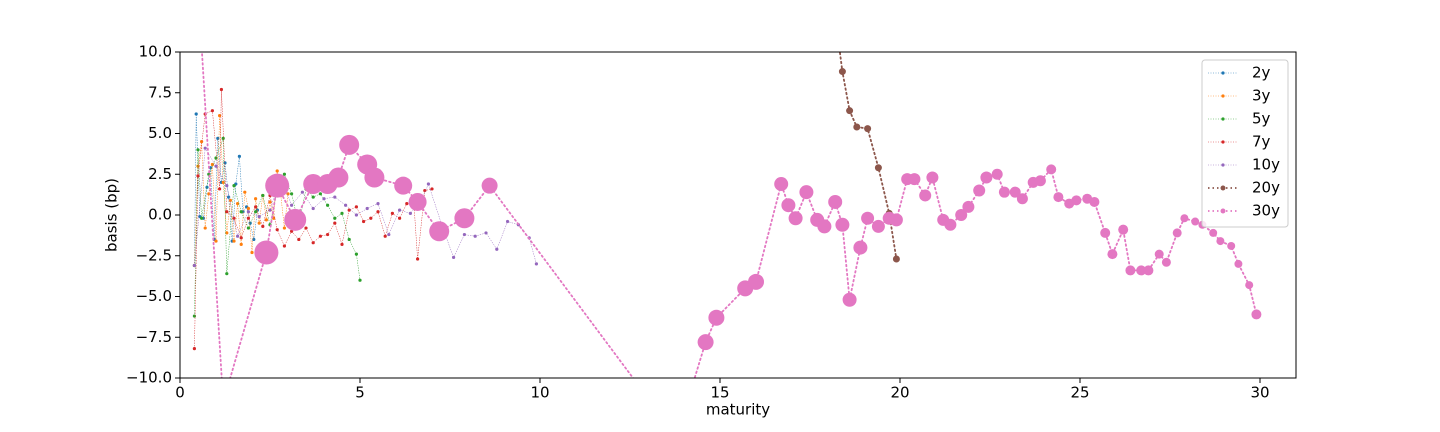  I want to click on y-tick-label: −10.0, so click(149, 378).